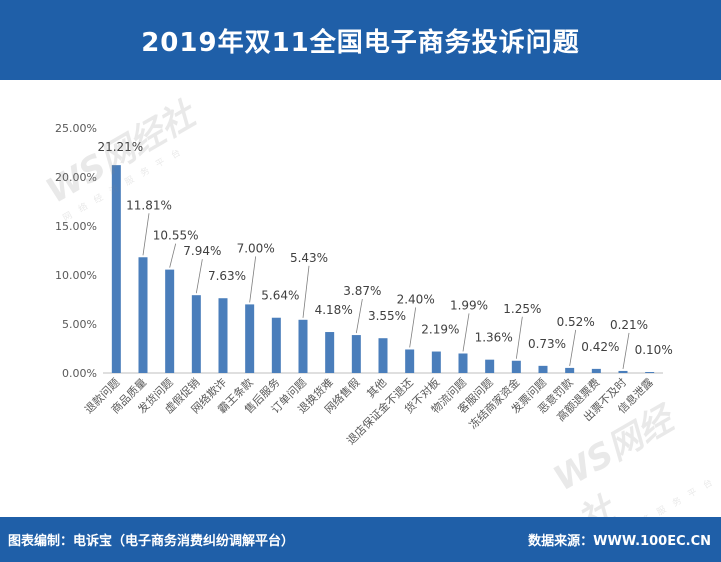 The height and width of the screenshot is (562, 721). I want to click on data-label-21: 0.10%, so click(654, 350).